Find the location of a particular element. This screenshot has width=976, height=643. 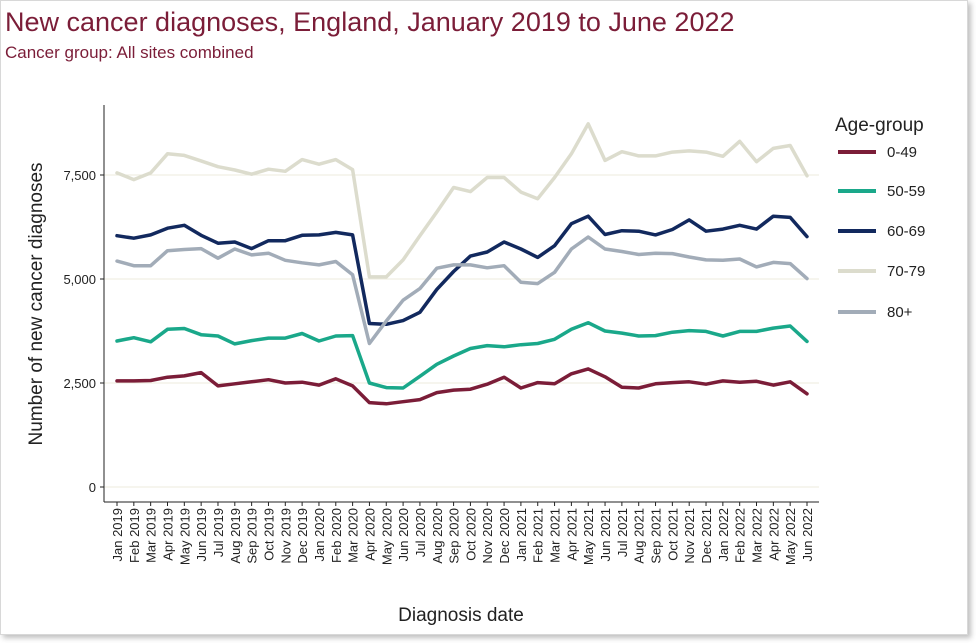

x-tick-label: Sep 2019 is located at coordinates (252, 536).